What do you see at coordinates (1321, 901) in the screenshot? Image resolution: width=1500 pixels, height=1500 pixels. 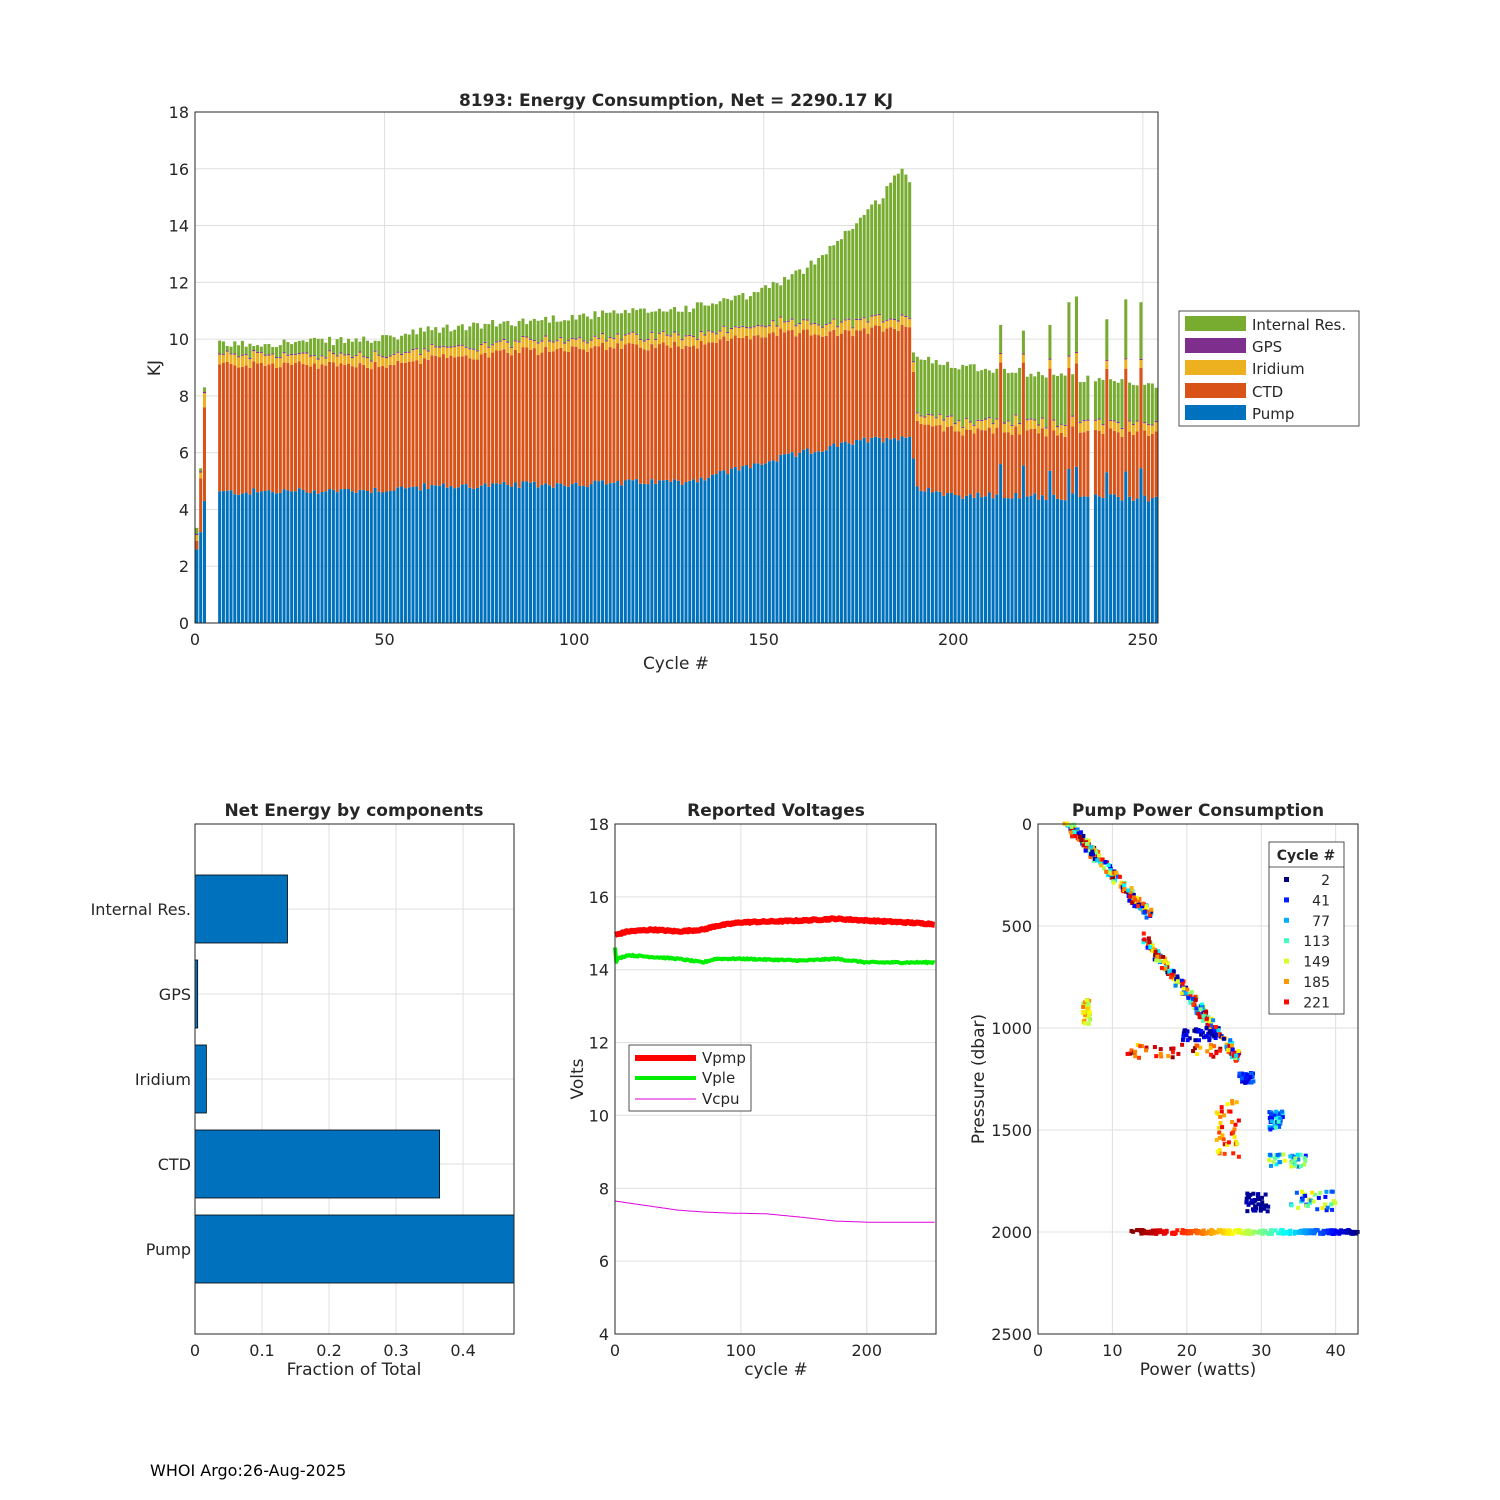 I see `pump-power-legend-label: 41` at bounding box center [1321, 901].